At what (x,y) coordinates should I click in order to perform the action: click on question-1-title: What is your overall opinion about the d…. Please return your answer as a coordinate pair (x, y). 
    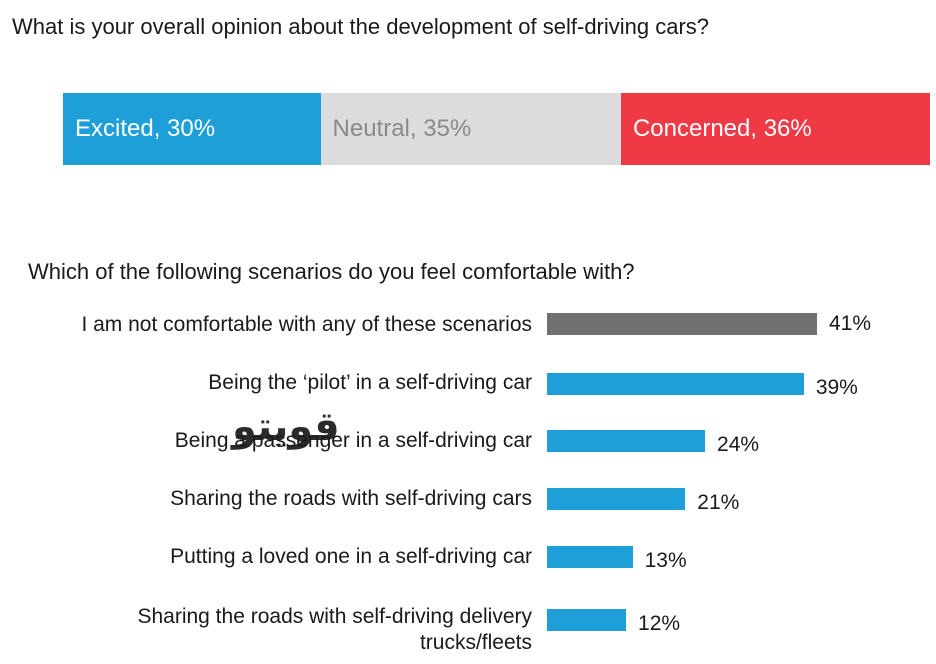
    Looking at the image, I should click on (361, 26).